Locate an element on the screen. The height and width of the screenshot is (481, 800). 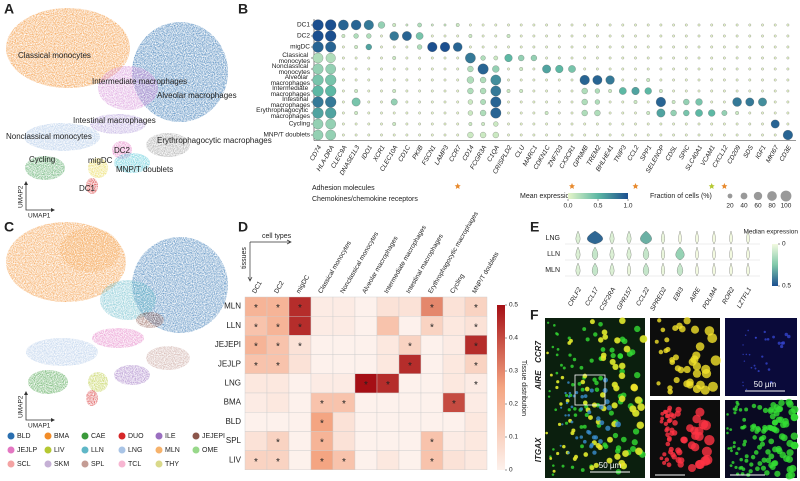
column-label: DC1 is located at coordinates (257, 287).